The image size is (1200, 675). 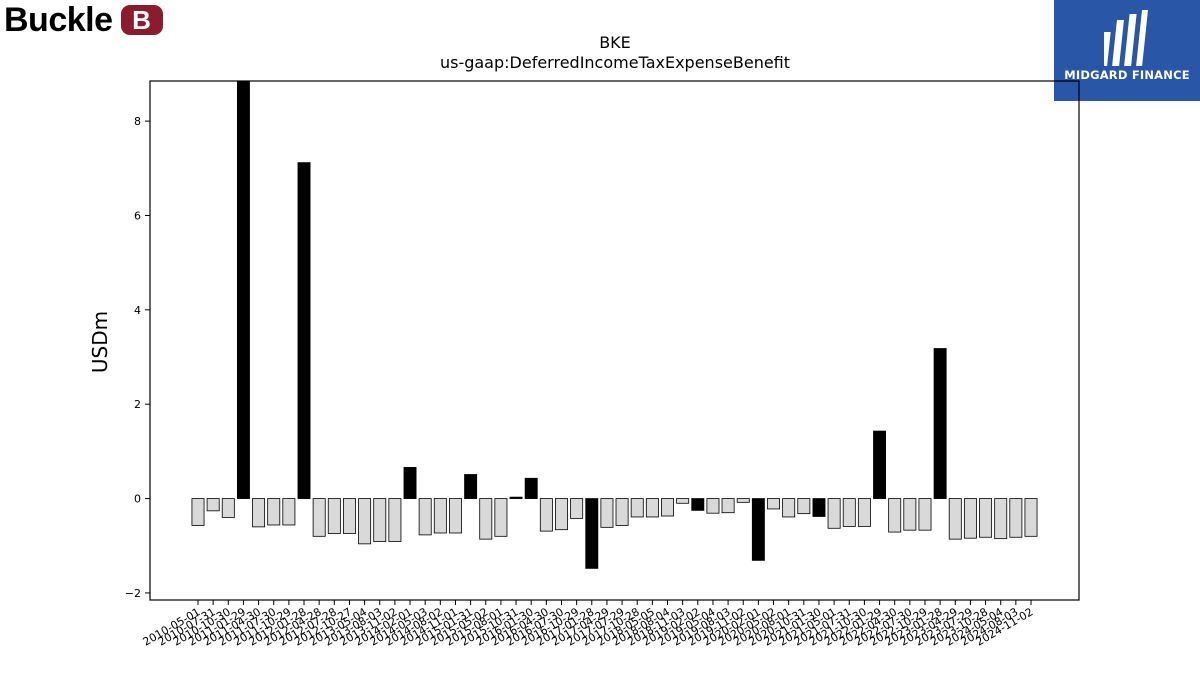 What do you see at coordinates (137, 215) in the screenshot?
I see `y-tick-label: 6` at bounding box center [137, 215].